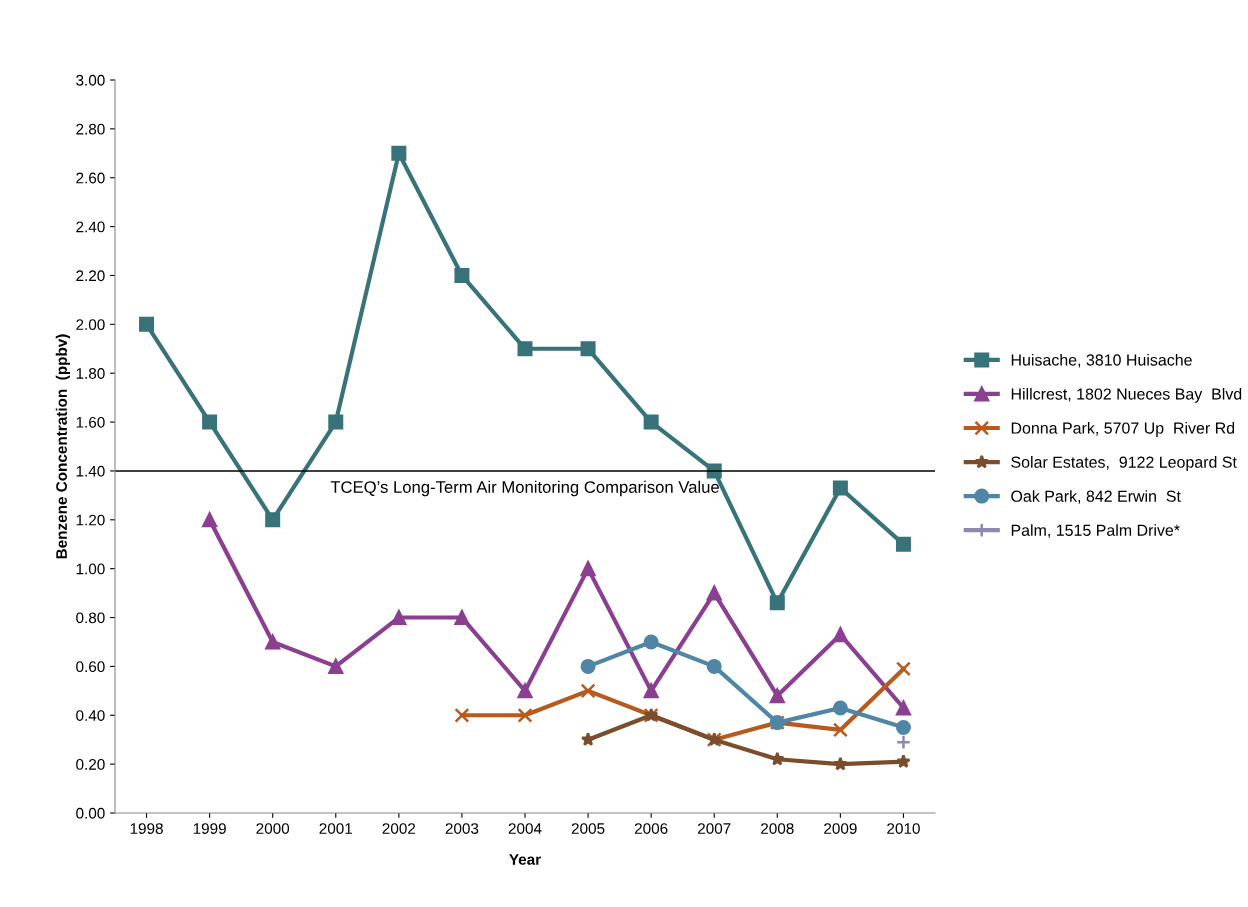 This screenshot has width=1248, height=907. Describe the element at coordinates (90, 520) in the screenshot. I see `y-tick-label: 1.20` at that location.